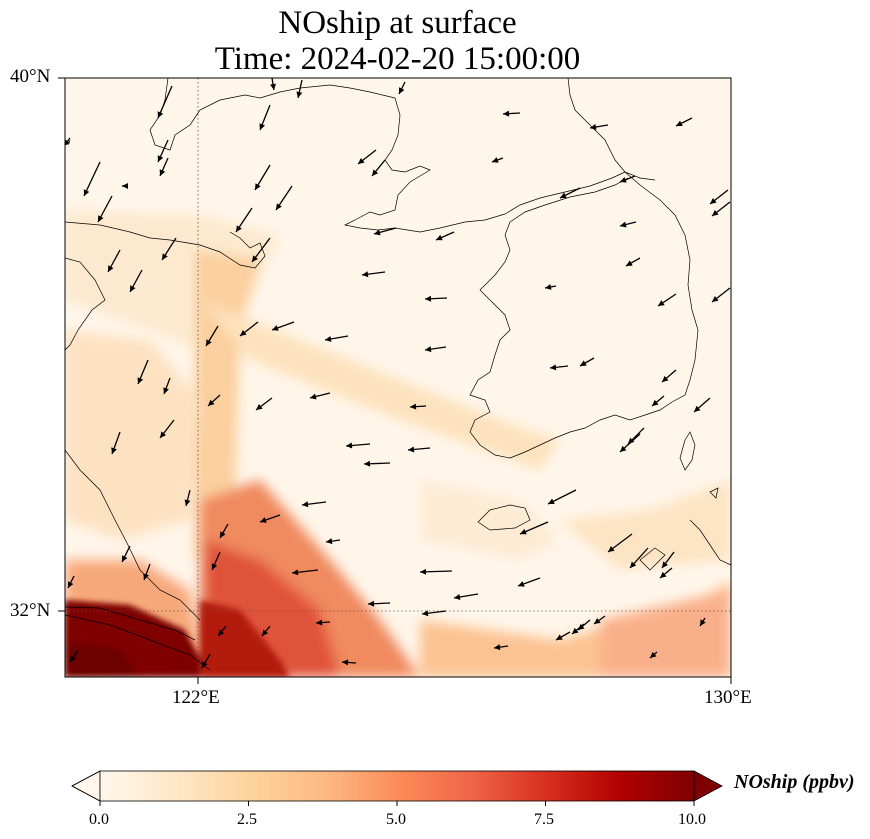  What do you see at coordinates (196, 697) in the screenshot?
I see `lon-tick-label: 122°E` at bounding box center [196, 697].